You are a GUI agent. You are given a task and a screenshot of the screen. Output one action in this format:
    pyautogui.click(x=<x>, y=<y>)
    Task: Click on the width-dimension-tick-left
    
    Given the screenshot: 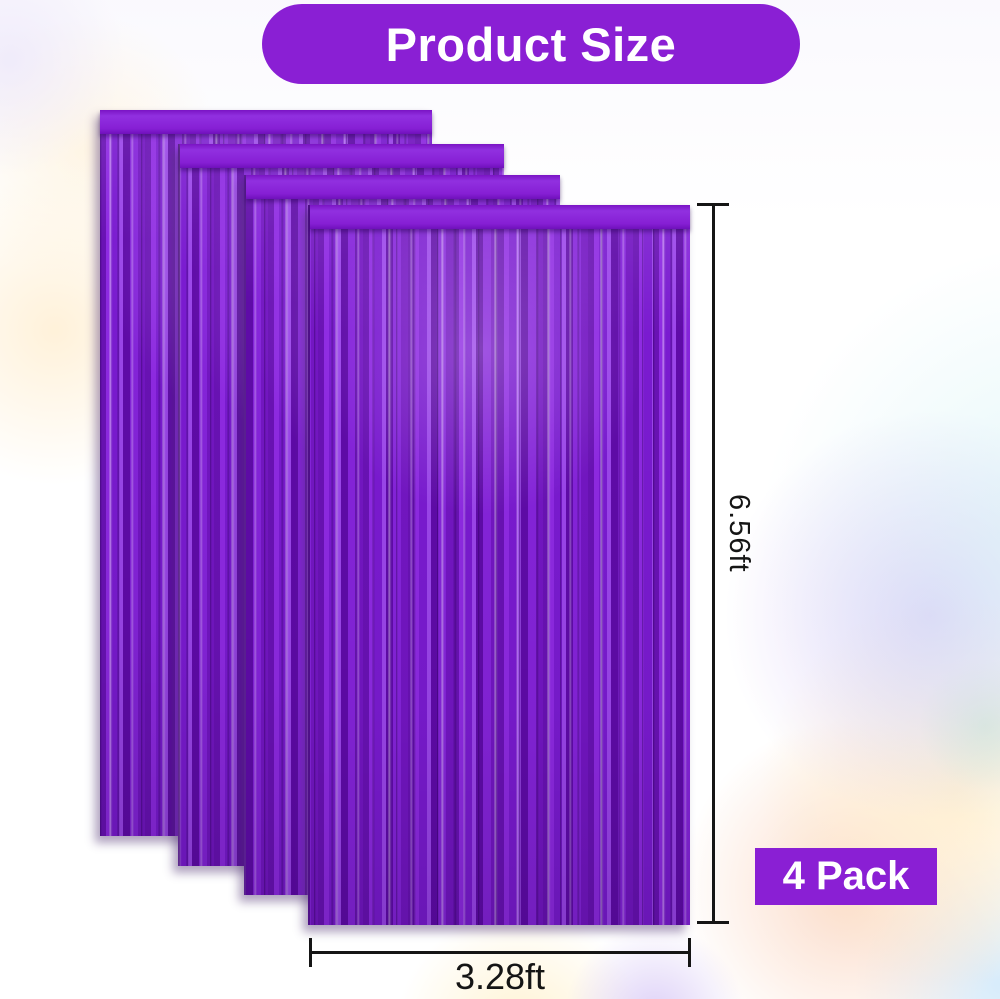 What is the action you would take?
    pyautogui.click(x=310, y=952)
    